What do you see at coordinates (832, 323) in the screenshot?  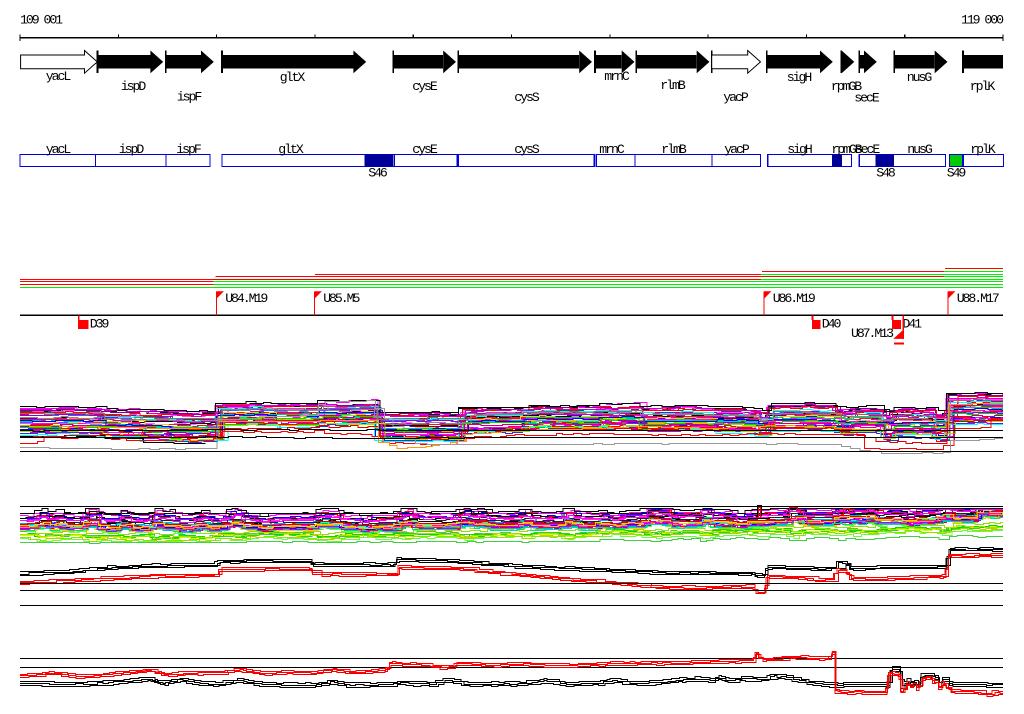 I see `svg-text: D40` at bounding box center [832, 323].